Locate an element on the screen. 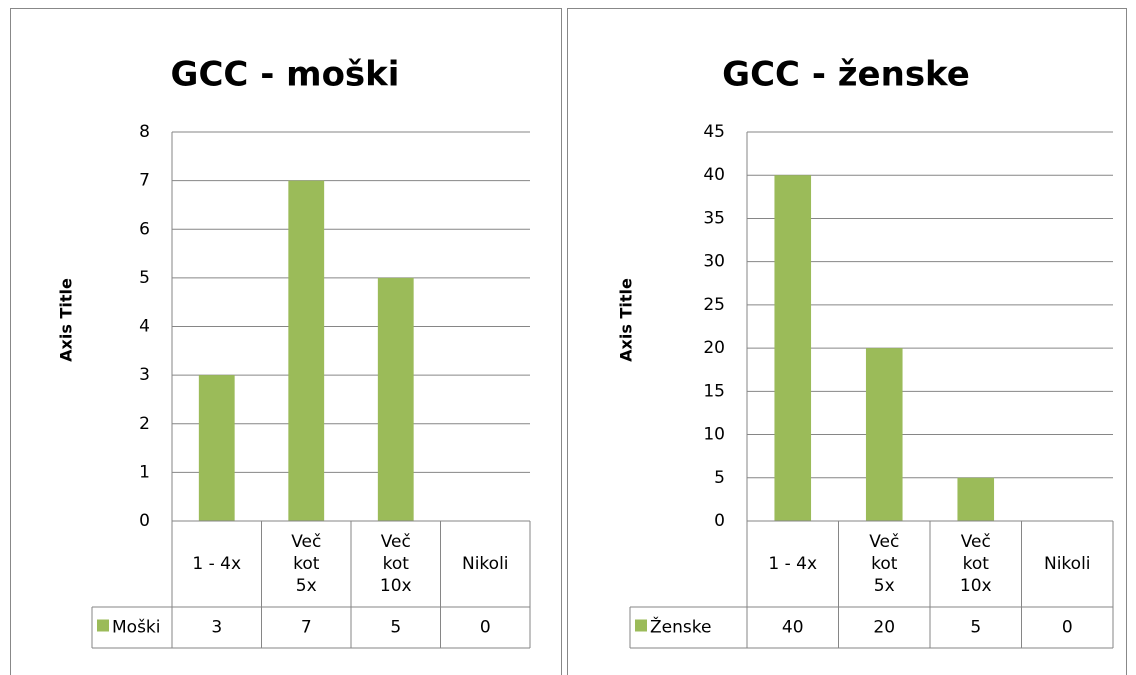 The image size is (1136, 675). legend-label: Ženske is located at coordinates (680, 627).